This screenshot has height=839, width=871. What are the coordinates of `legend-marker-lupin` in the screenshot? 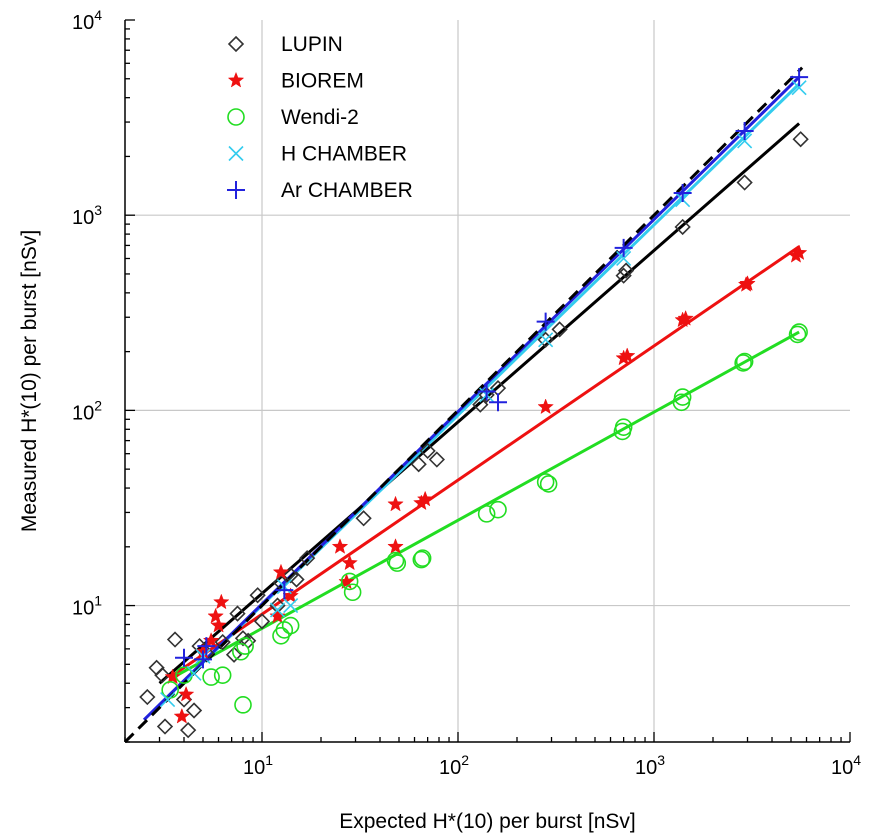 It's located at (236, 44).